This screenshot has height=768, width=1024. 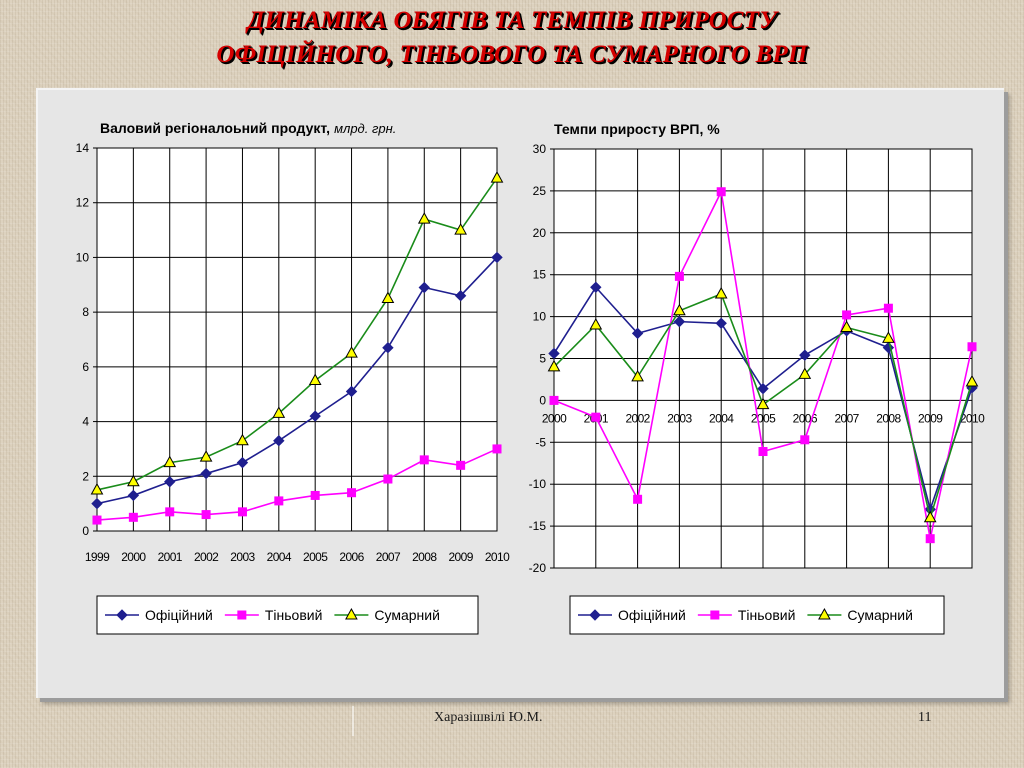 What do you see at coordinates (287, 615) in the screenshot?
I see `chart-1-legend` at bounding box center [287, 615].